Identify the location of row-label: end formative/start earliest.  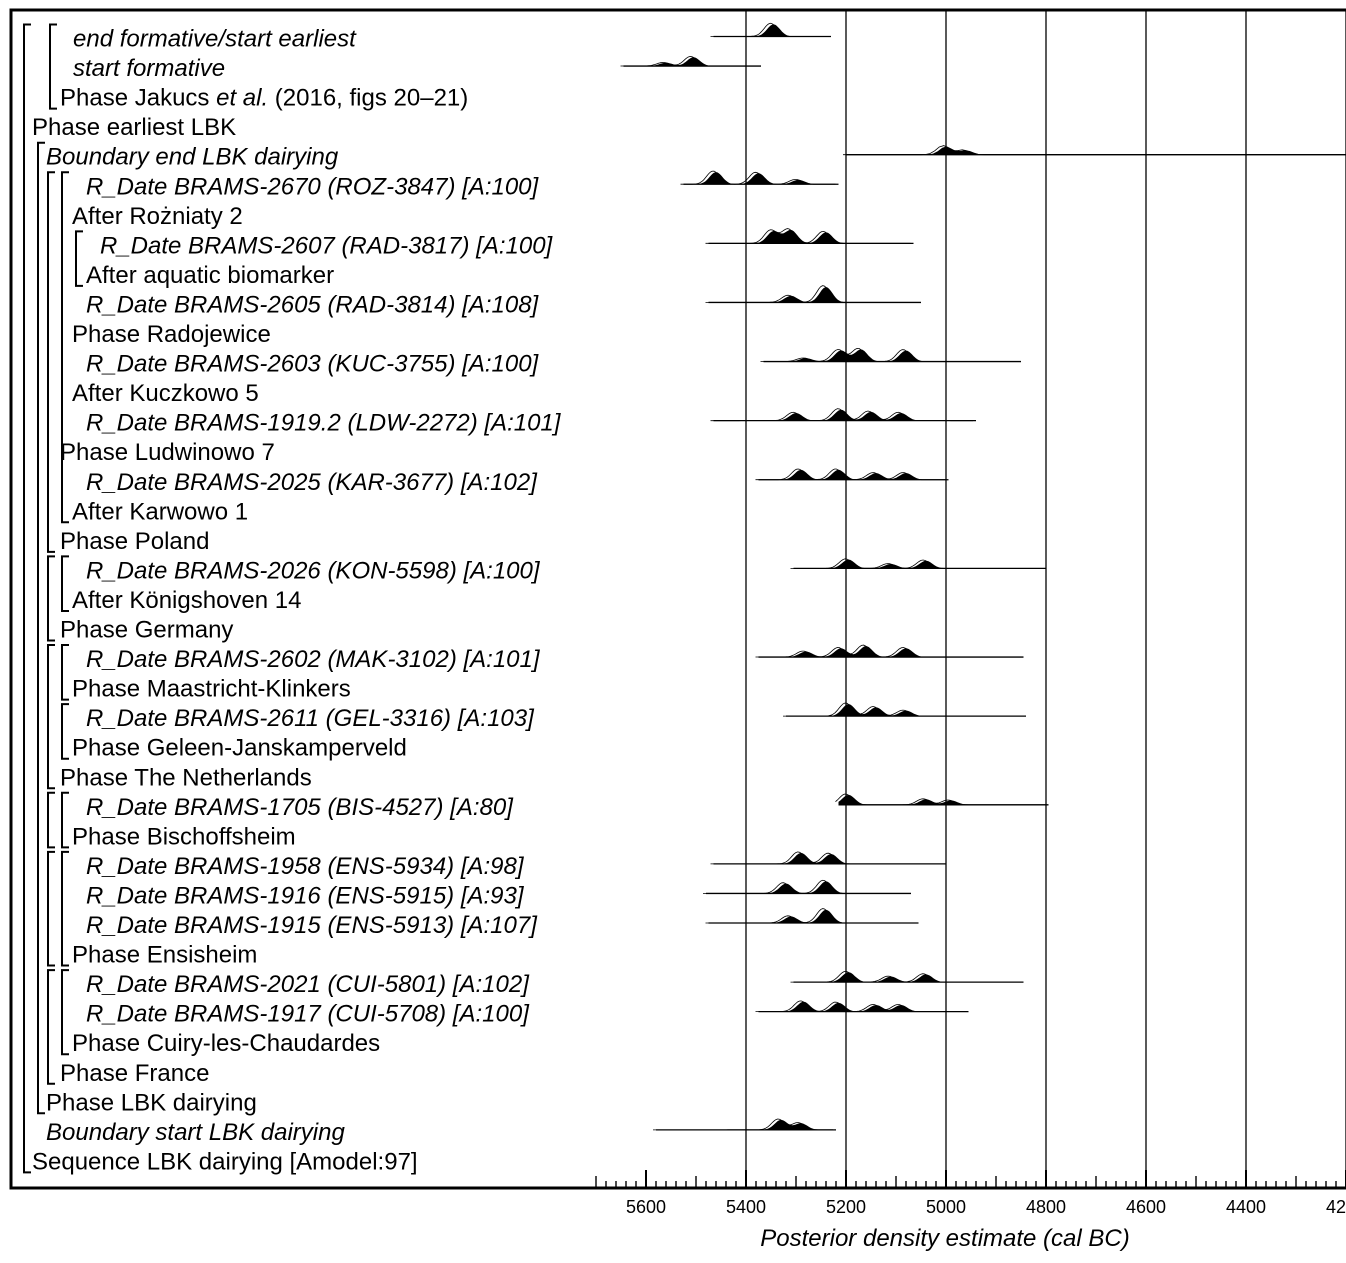
(215, 39).